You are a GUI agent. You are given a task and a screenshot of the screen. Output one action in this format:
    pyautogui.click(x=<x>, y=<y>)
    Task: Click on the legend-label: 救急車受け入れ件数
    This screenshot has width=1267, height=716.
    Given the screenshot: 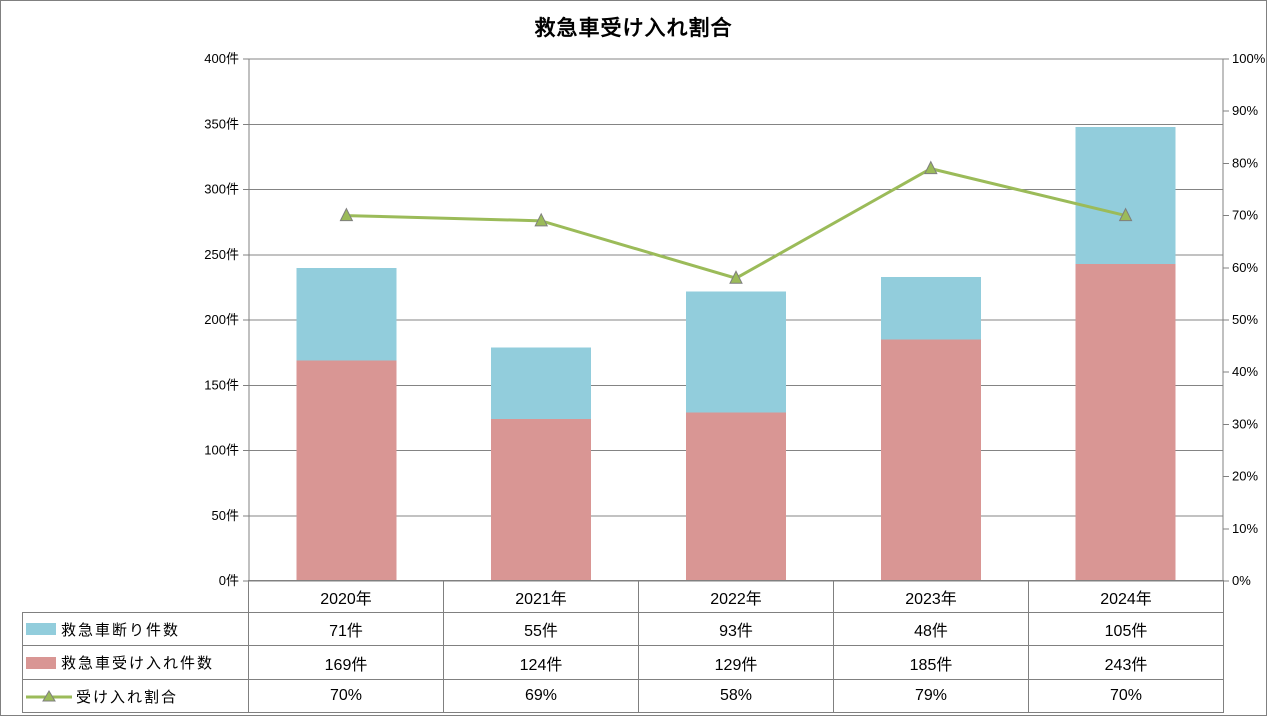 What is the action you would take?
    pyautogui.click(x=138, y=663)
    